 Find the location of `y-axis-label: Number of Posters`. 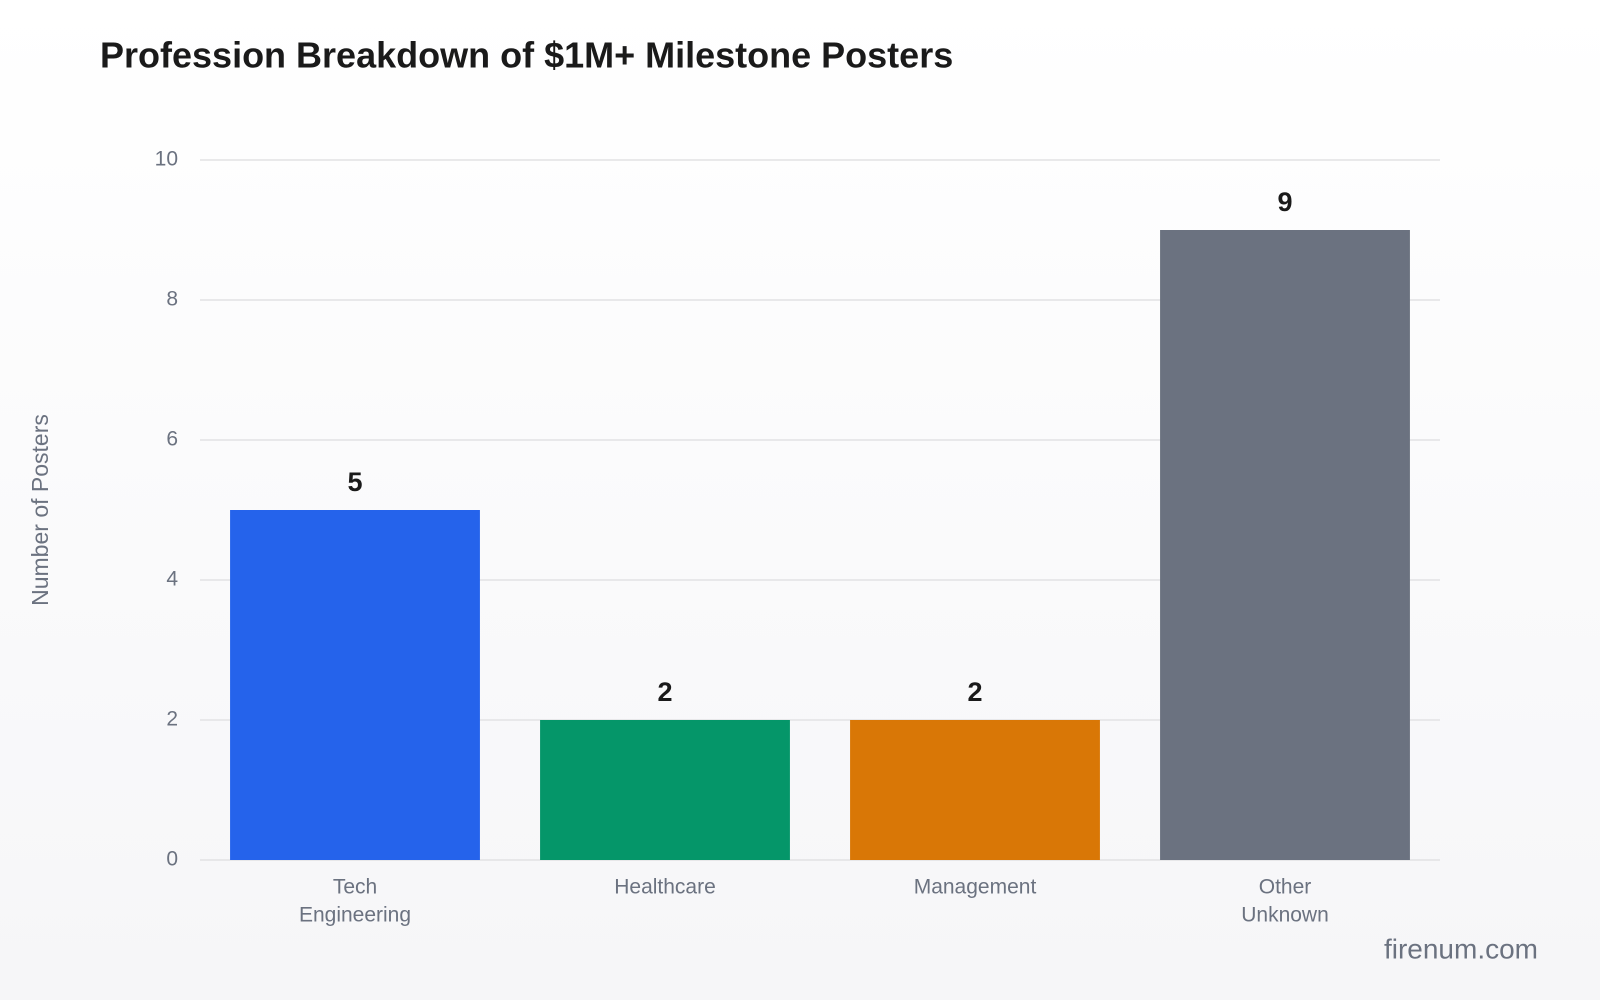

y-axis-label: Number of Posters is located at coordinates (40, 510).